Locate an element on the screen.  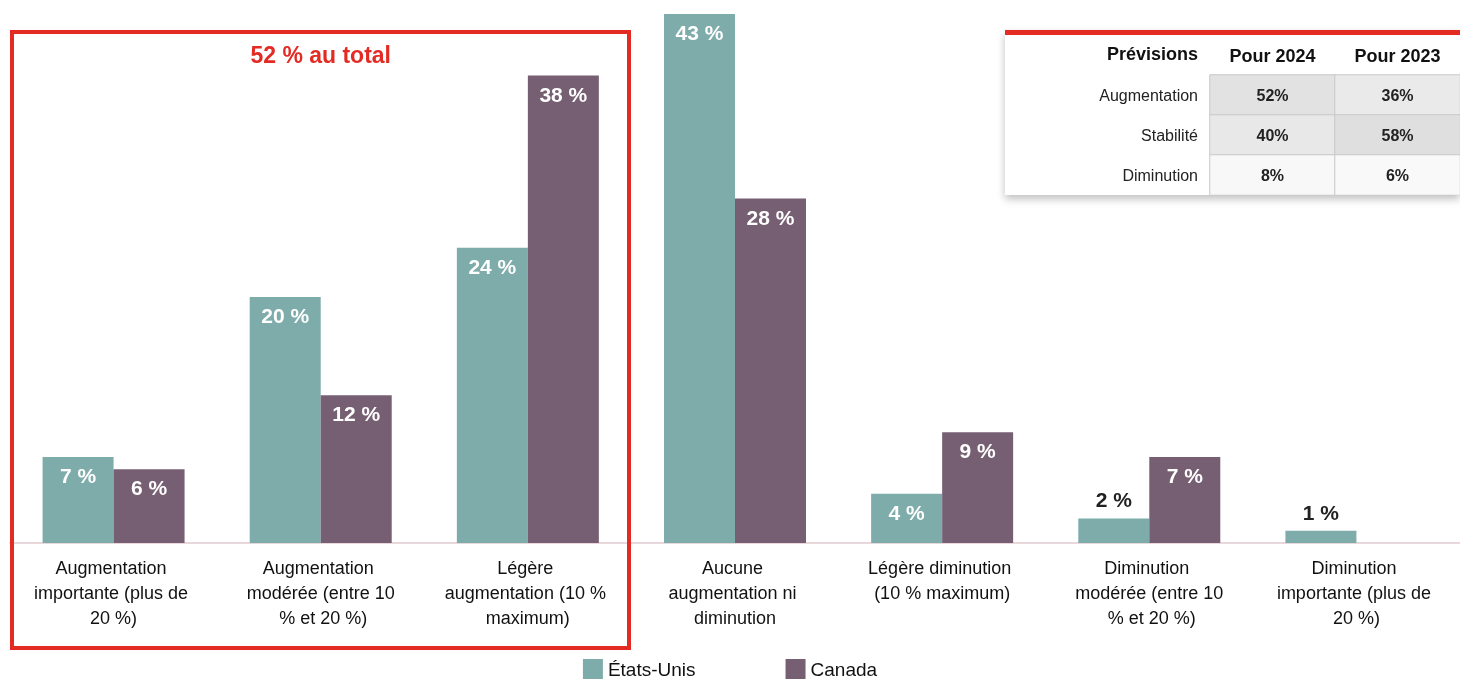
data-label: 28 % is located at coordinates (770, 217).